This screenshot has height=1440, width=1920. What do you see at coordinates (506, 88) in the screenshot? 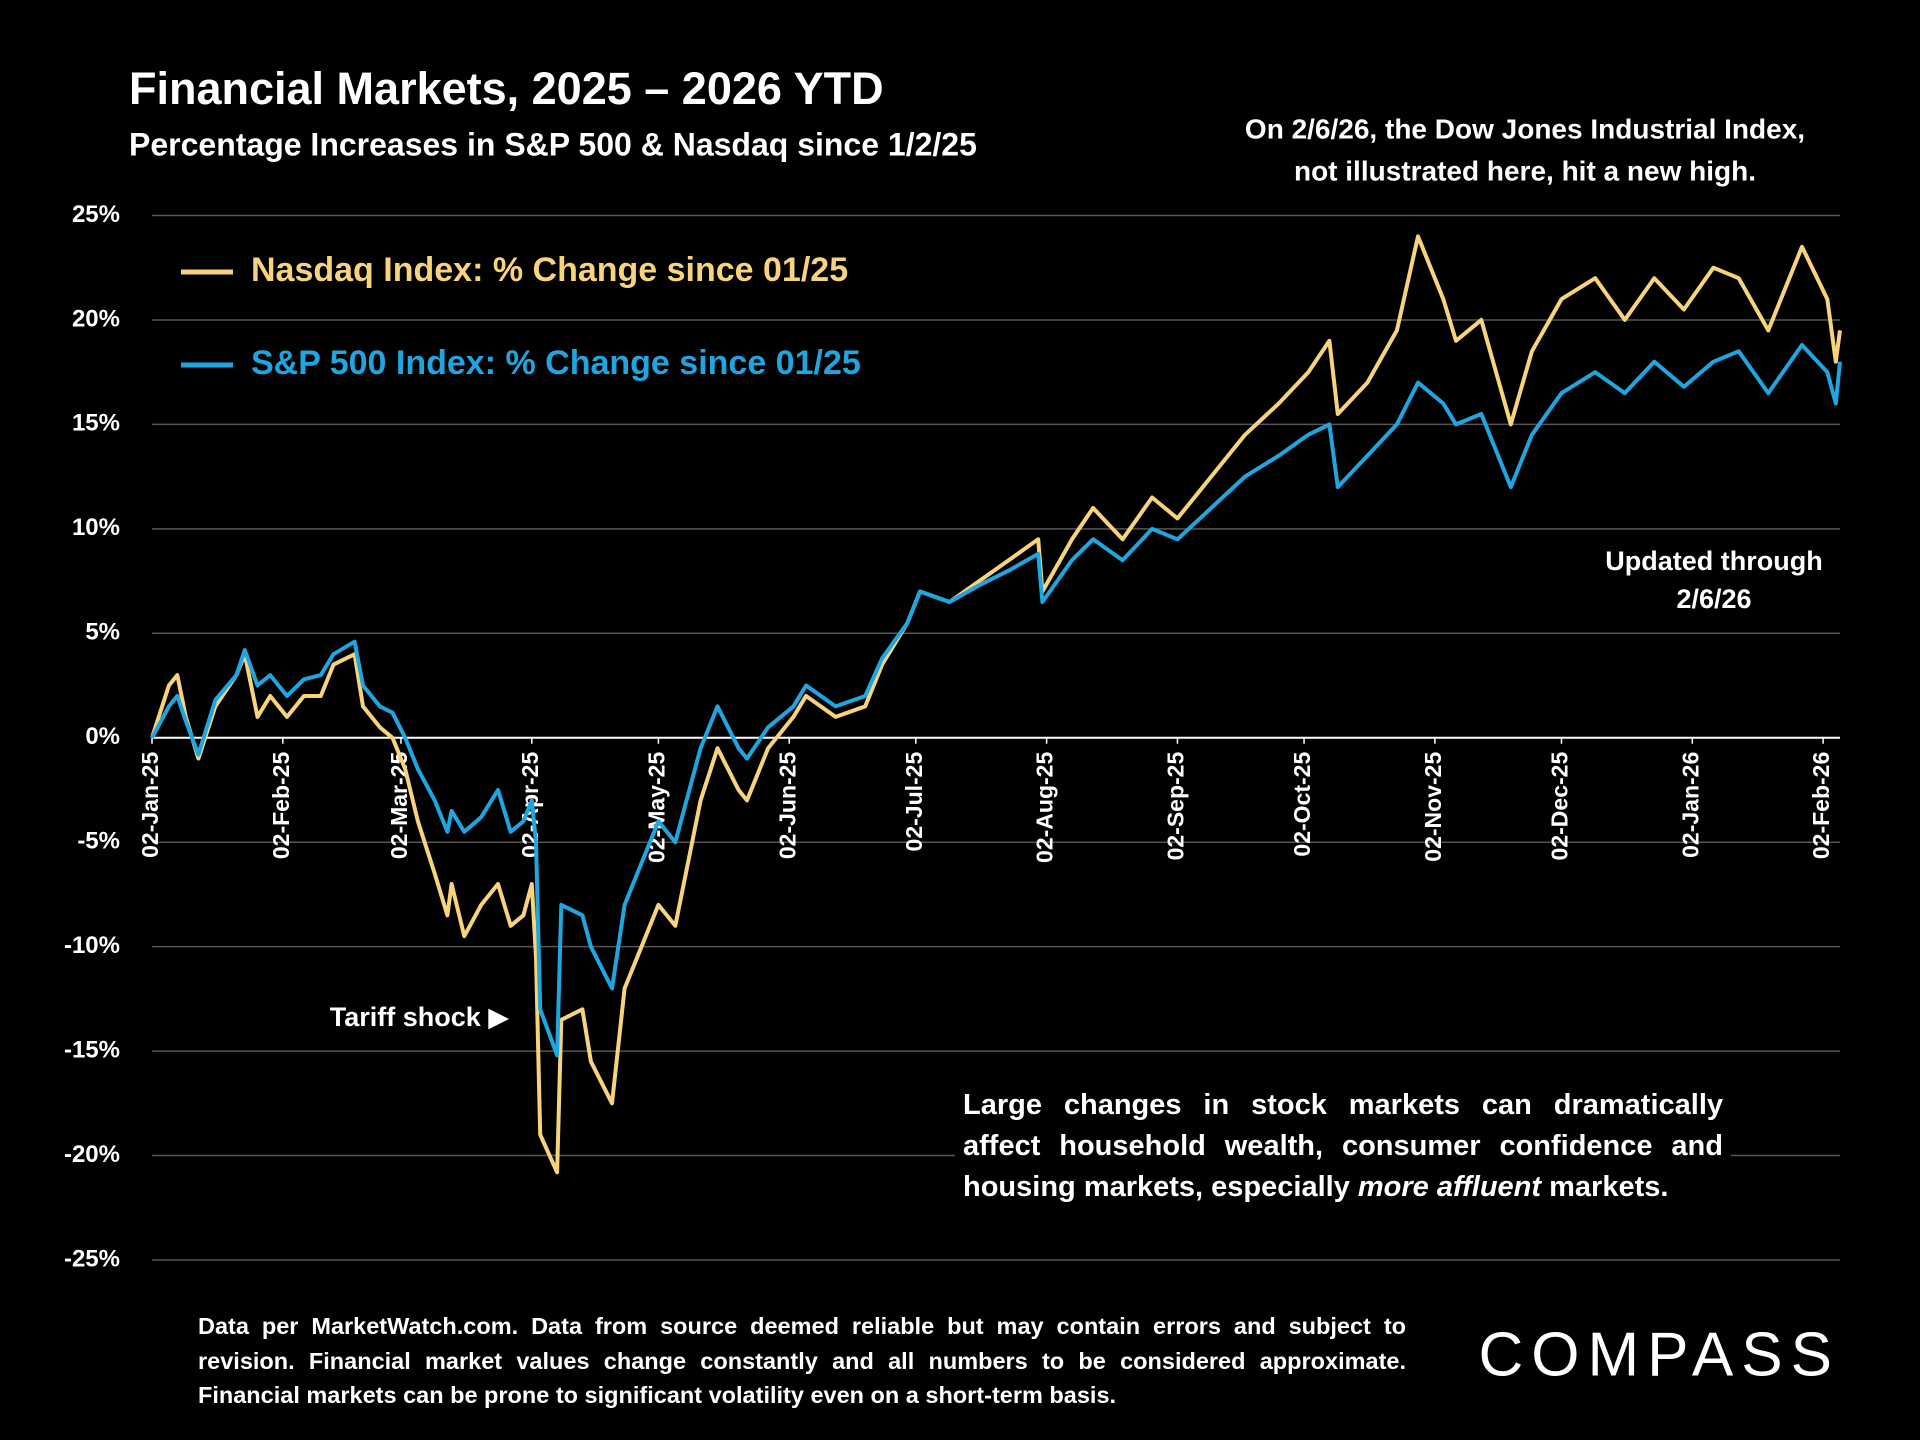
I see `chart-title: Financial Markets, 2025 – 2026 YTD` at bounding box center [506, 88].